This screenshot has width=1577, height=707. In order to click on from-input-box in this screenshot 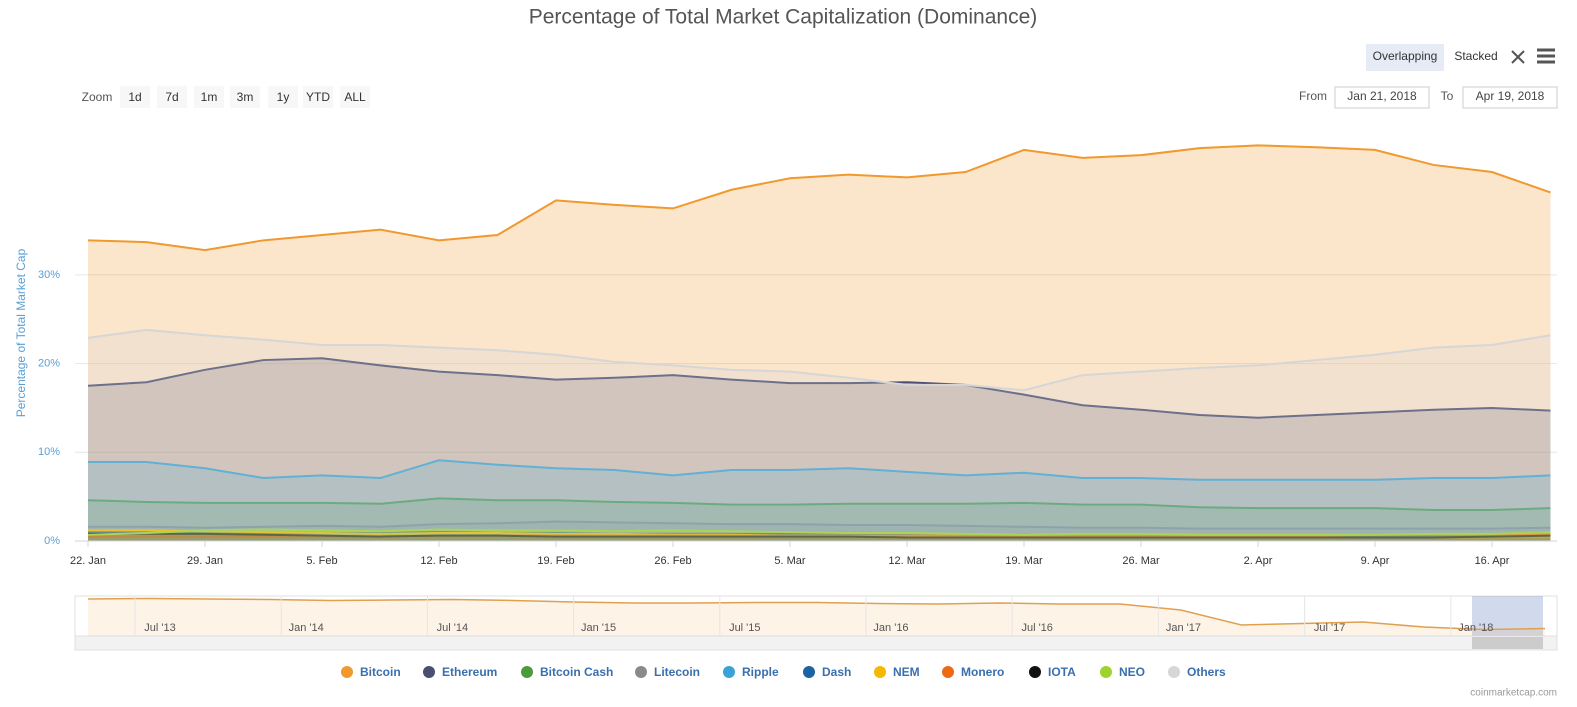, I will do `click(1382, 97)`.